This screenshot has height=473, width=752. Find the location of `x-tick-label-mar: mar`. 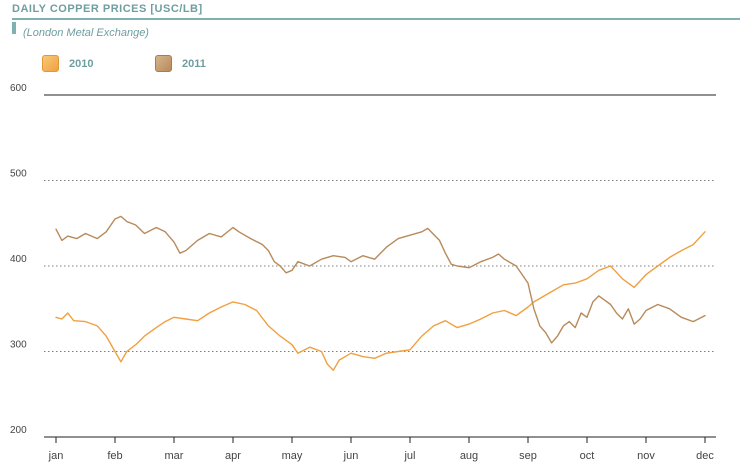

x-tick-label-mar: mar is located at coordinates (174, 456).